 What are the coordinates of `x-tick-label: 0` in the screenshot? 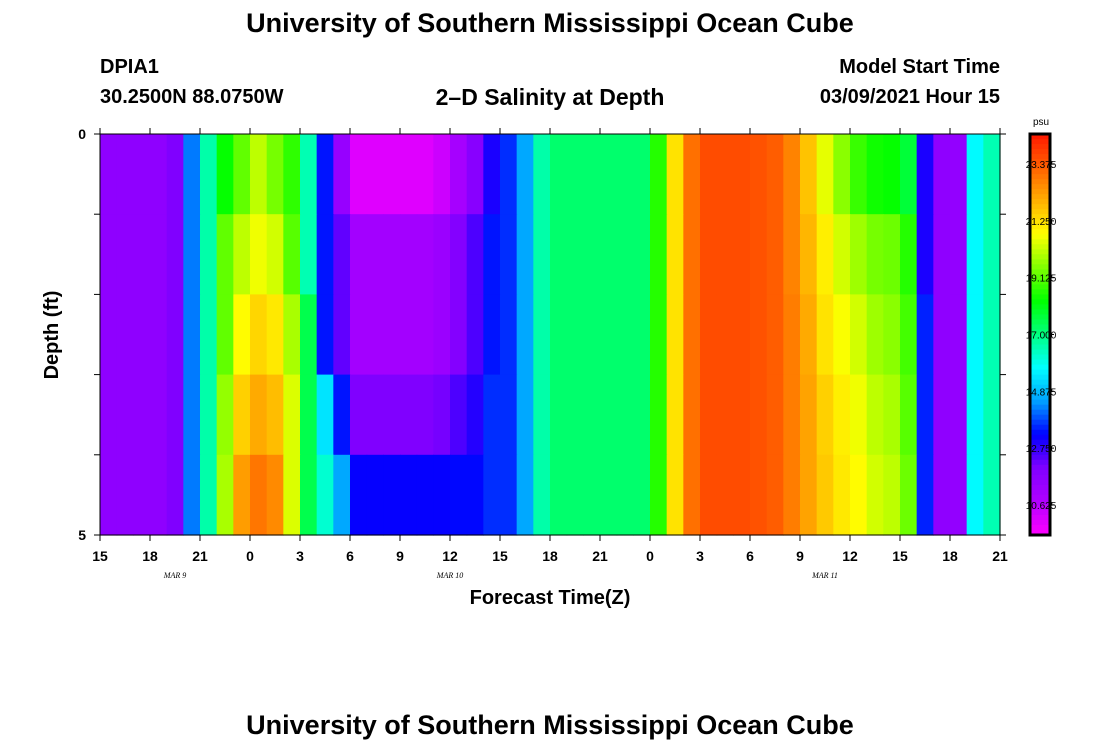 It's located at (650, 556).